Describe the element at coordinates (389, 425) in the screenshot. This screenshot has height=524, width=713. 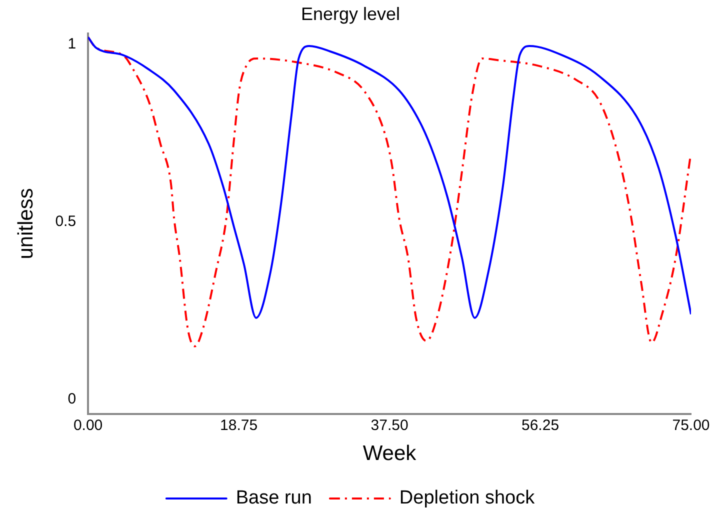
I see `x-tick-label: 37.50` at that location.